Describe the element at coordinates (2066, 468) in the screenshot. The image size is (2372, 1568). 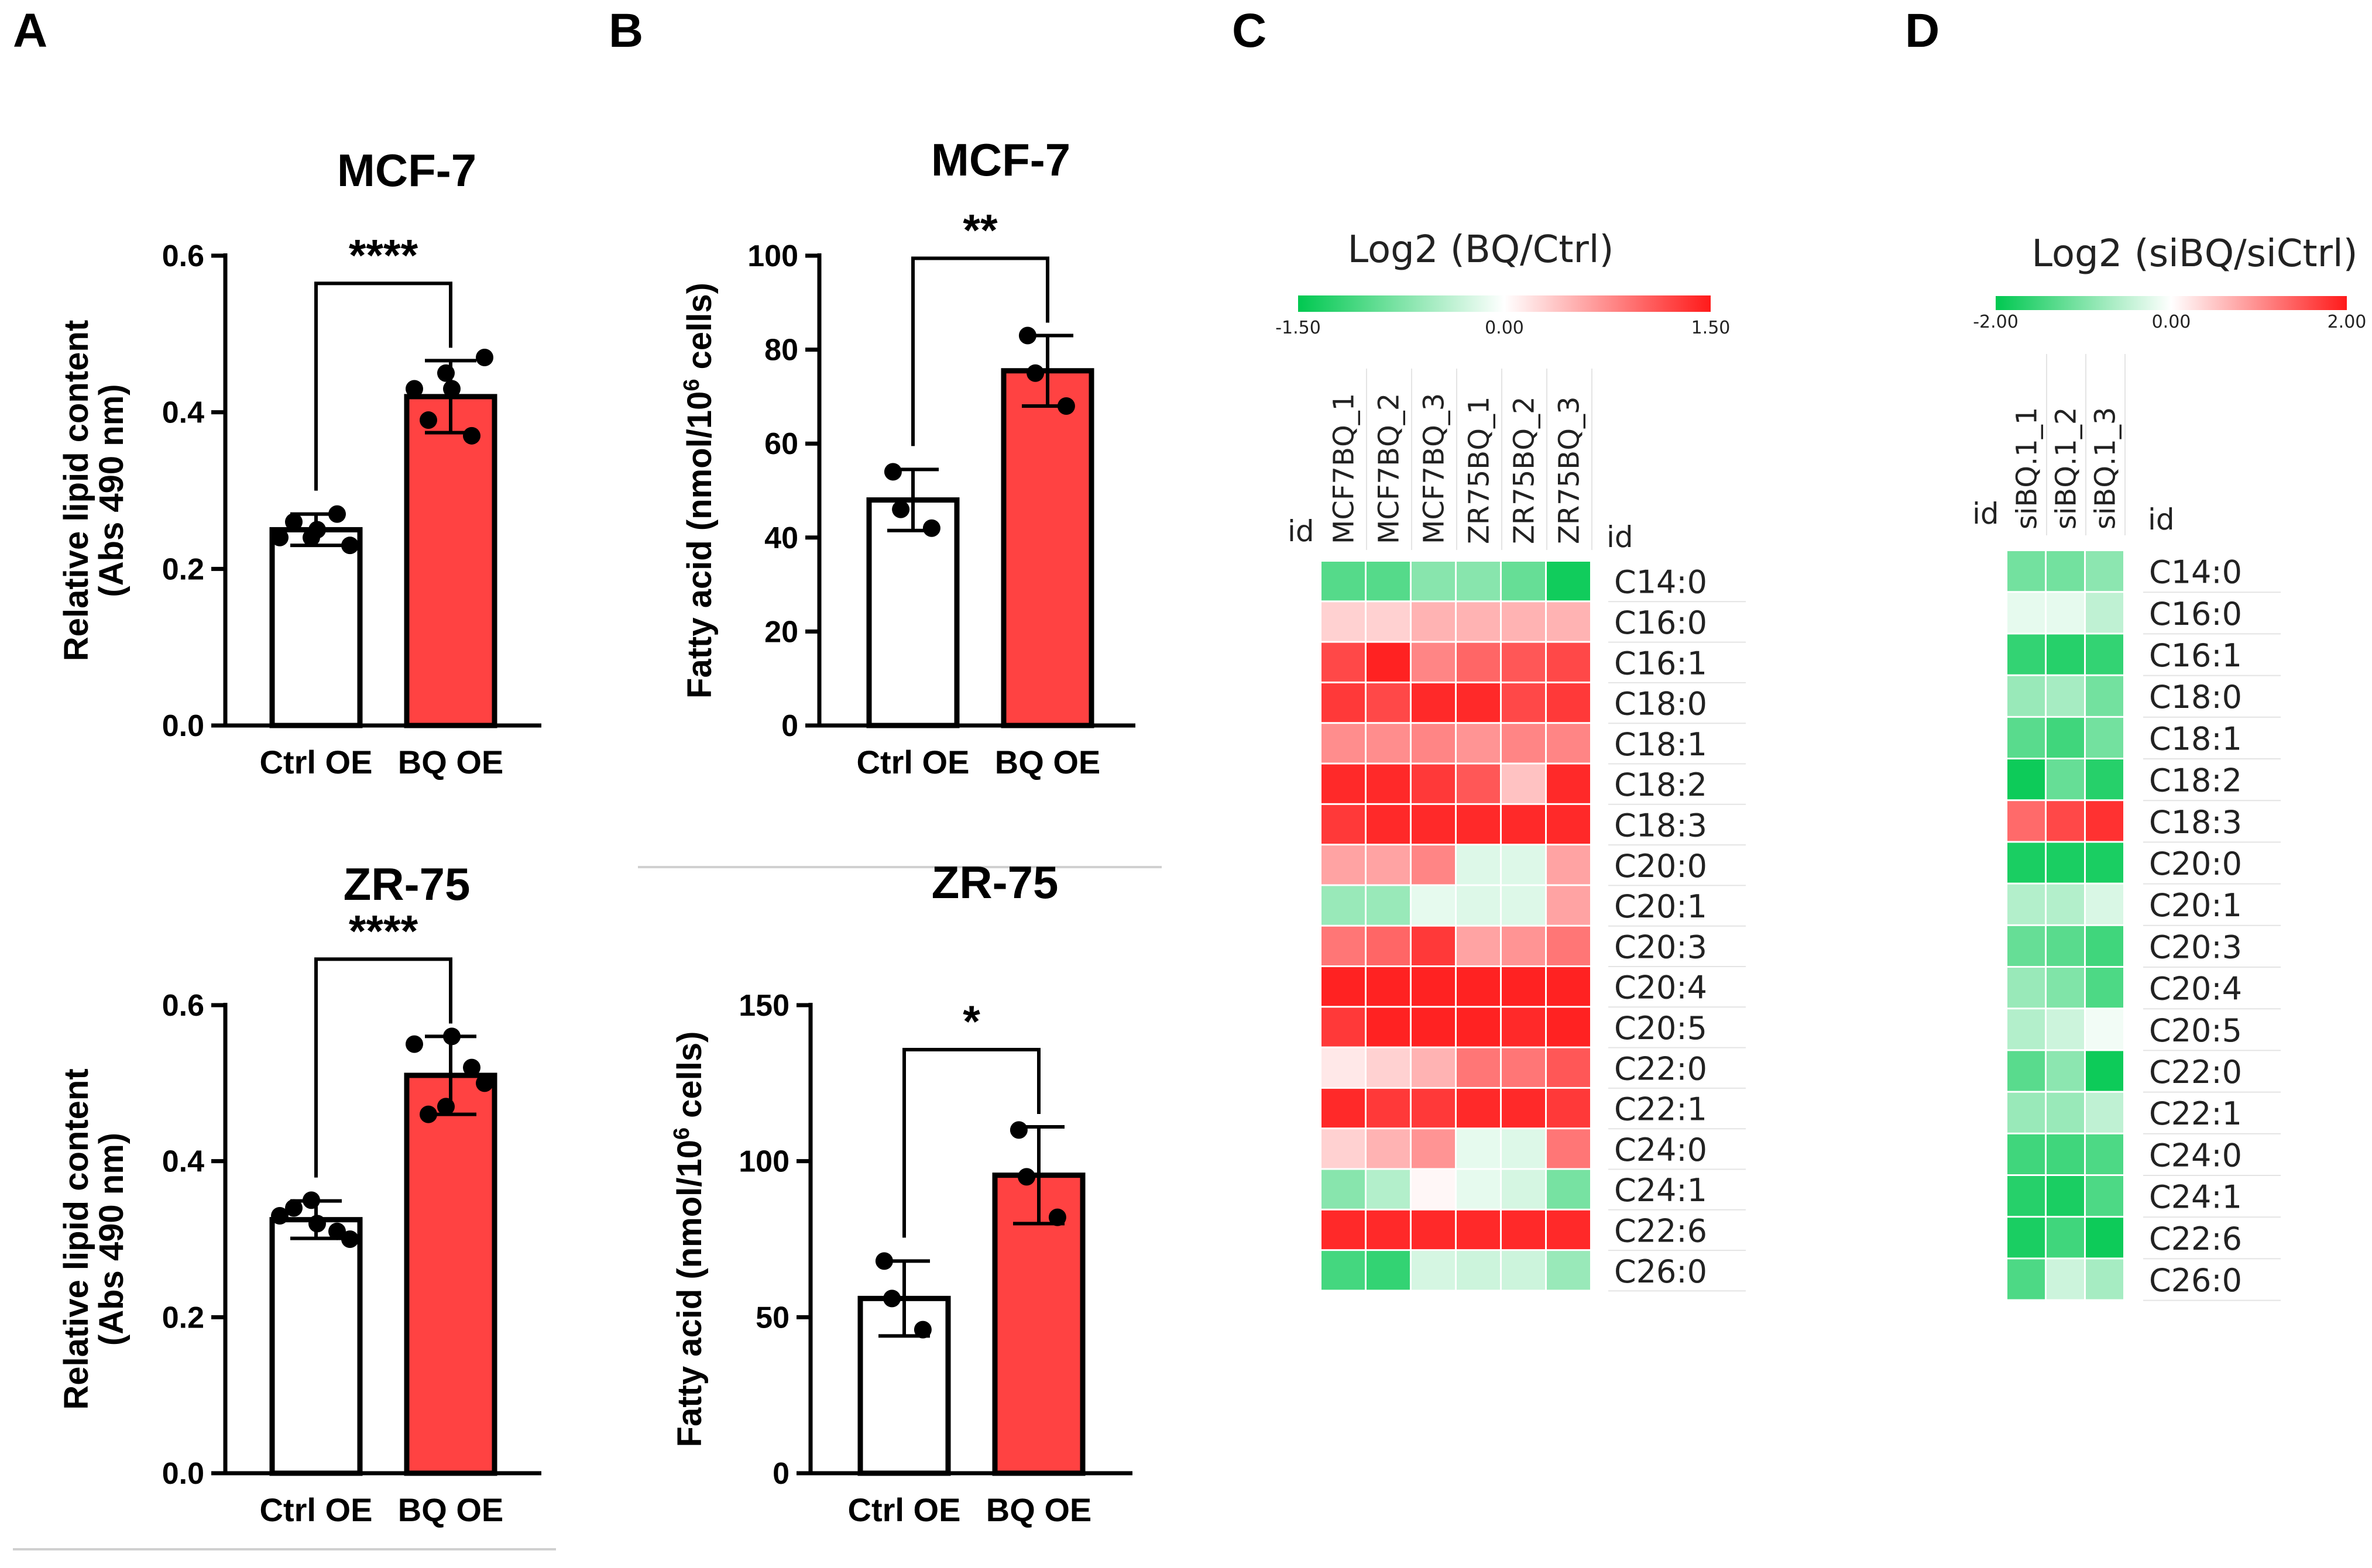
I see `column-label: siBQ.1_2` at that location.